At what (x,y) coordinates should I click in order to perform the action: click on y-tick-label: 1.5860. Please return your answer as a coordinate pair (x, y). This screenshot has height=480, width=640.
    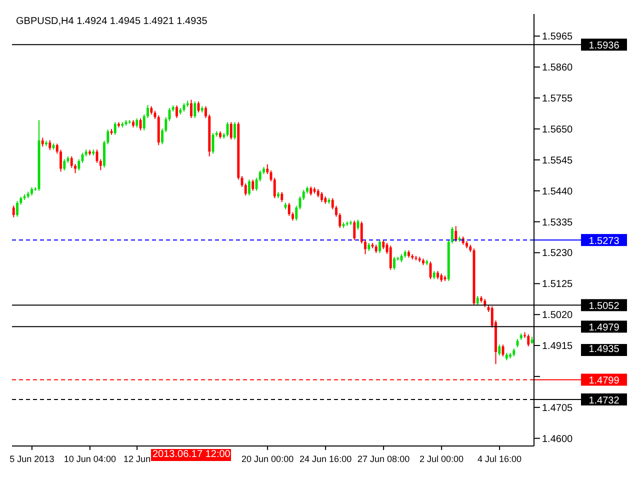
    Looking at the image, I should click on (558, 68).